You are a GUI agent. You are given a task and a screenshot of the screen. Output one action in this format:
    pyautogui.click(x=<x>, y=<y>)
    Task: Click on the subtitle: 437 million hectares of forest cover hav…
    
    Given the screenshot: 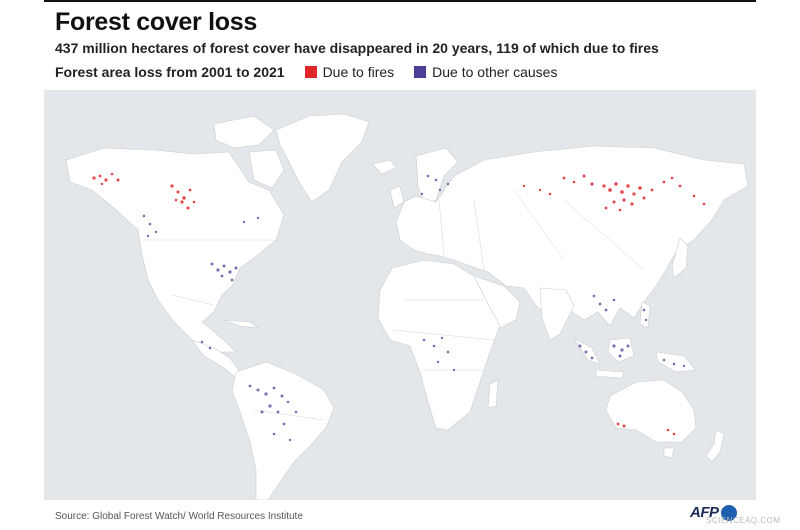 What is the action you would take?
    pyautogui.click(x=357, y=48)
    